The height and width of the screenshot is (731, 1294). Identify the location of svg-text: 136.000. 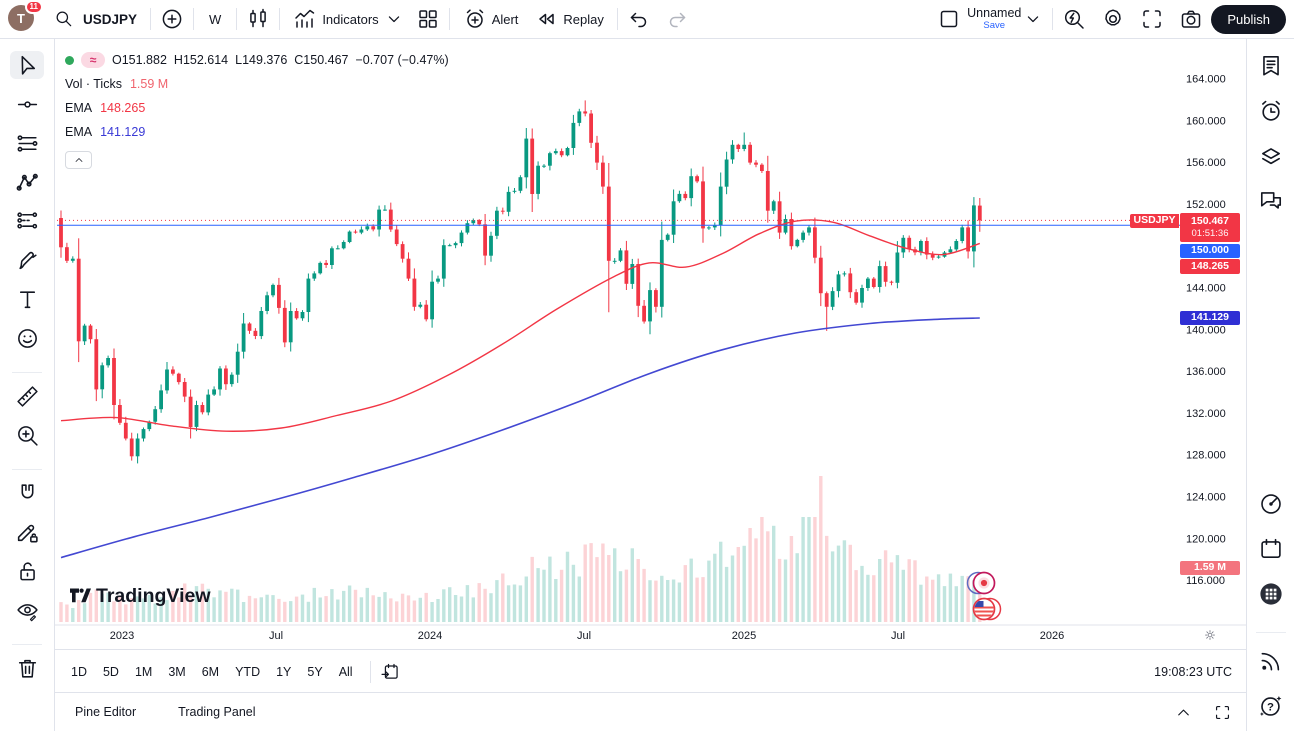
(1206, 372).